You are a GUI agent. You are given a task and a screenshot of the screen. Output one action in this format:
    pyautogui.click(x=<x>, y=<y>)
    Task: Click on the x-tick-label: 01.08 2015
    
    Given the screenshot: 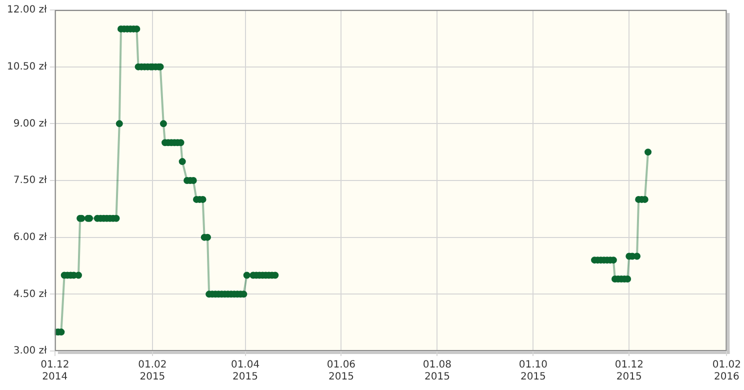 What is the action you would take?
    pyautogui.click(x=437, y=371)
    